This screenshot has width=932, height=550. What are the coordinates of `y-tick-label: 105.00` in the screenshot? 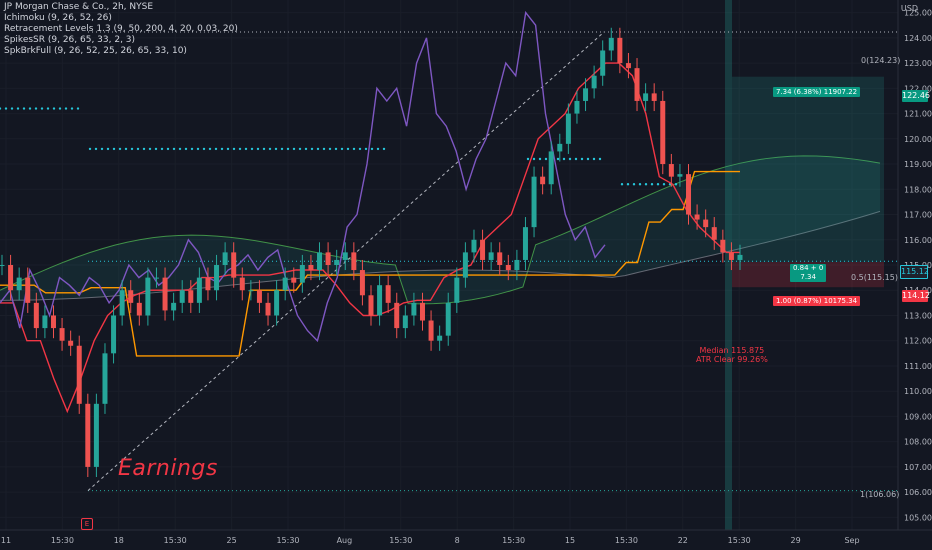 It's located at (918, 517).